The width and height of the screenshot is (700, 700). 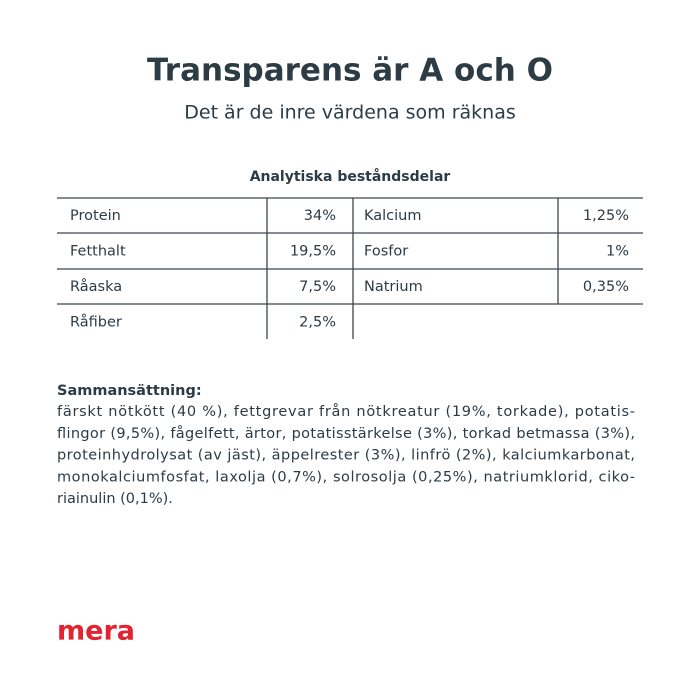 What do you see at coordinates (350, 71) in the screenshot?
I see `title: Transparens är A och O` at bounding box center [350, 71].